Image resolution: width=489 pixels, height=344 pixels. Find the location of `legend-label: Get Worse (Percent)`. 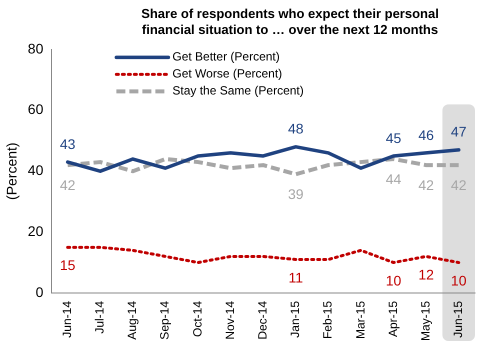

legend-label: Get Worse (Percent) is located at coordinates (227, 73).